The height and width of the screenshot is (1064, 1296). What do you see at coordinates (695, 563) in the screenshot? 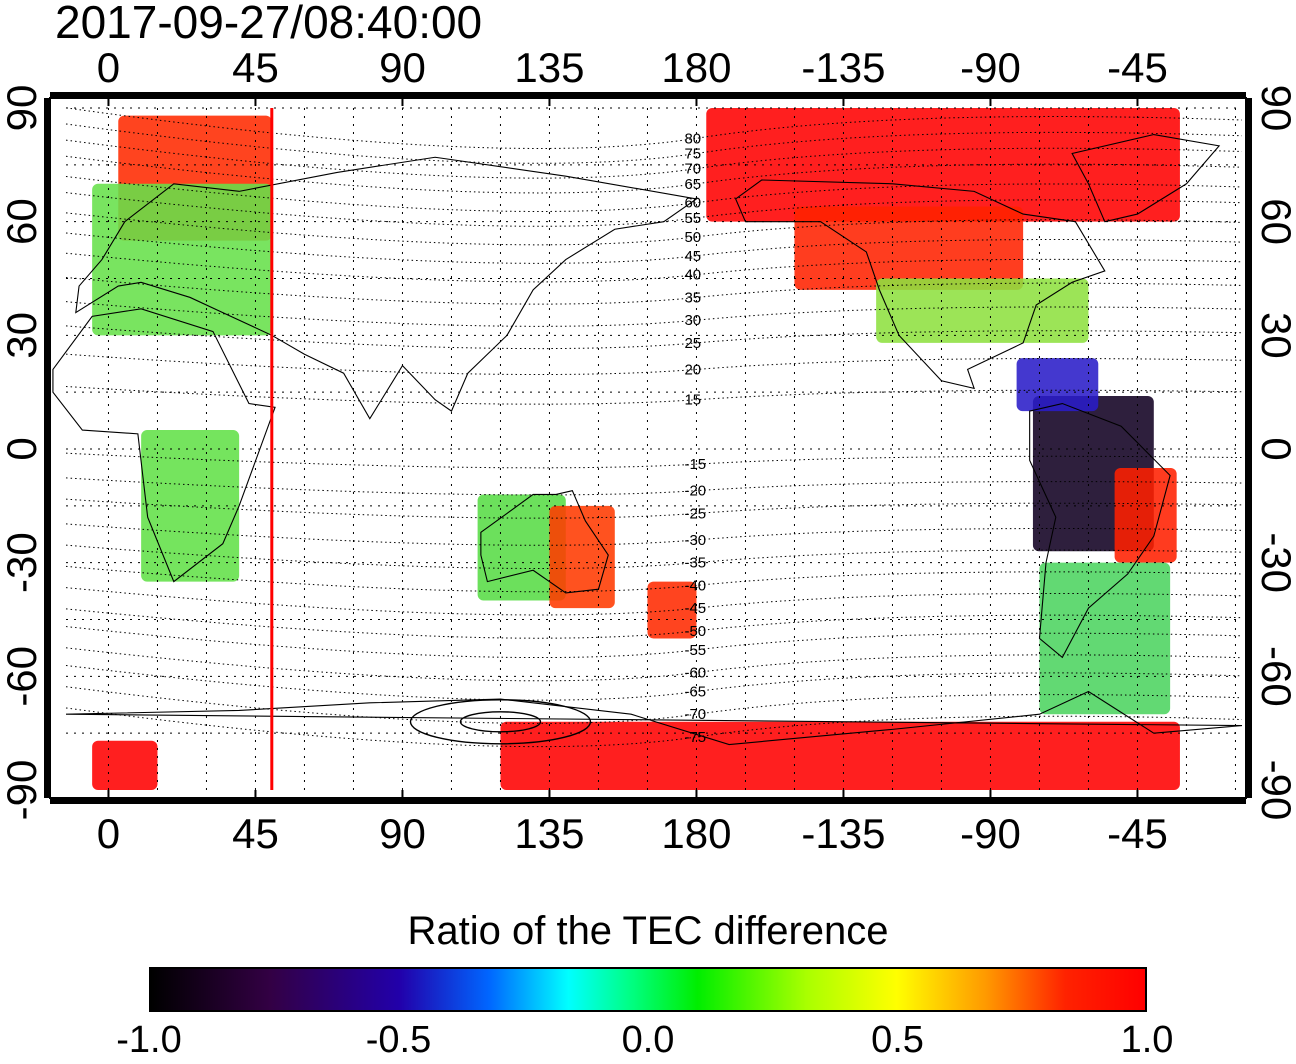
I see `magnetic-latitude-label: -35` at bounding box center [695, 563].